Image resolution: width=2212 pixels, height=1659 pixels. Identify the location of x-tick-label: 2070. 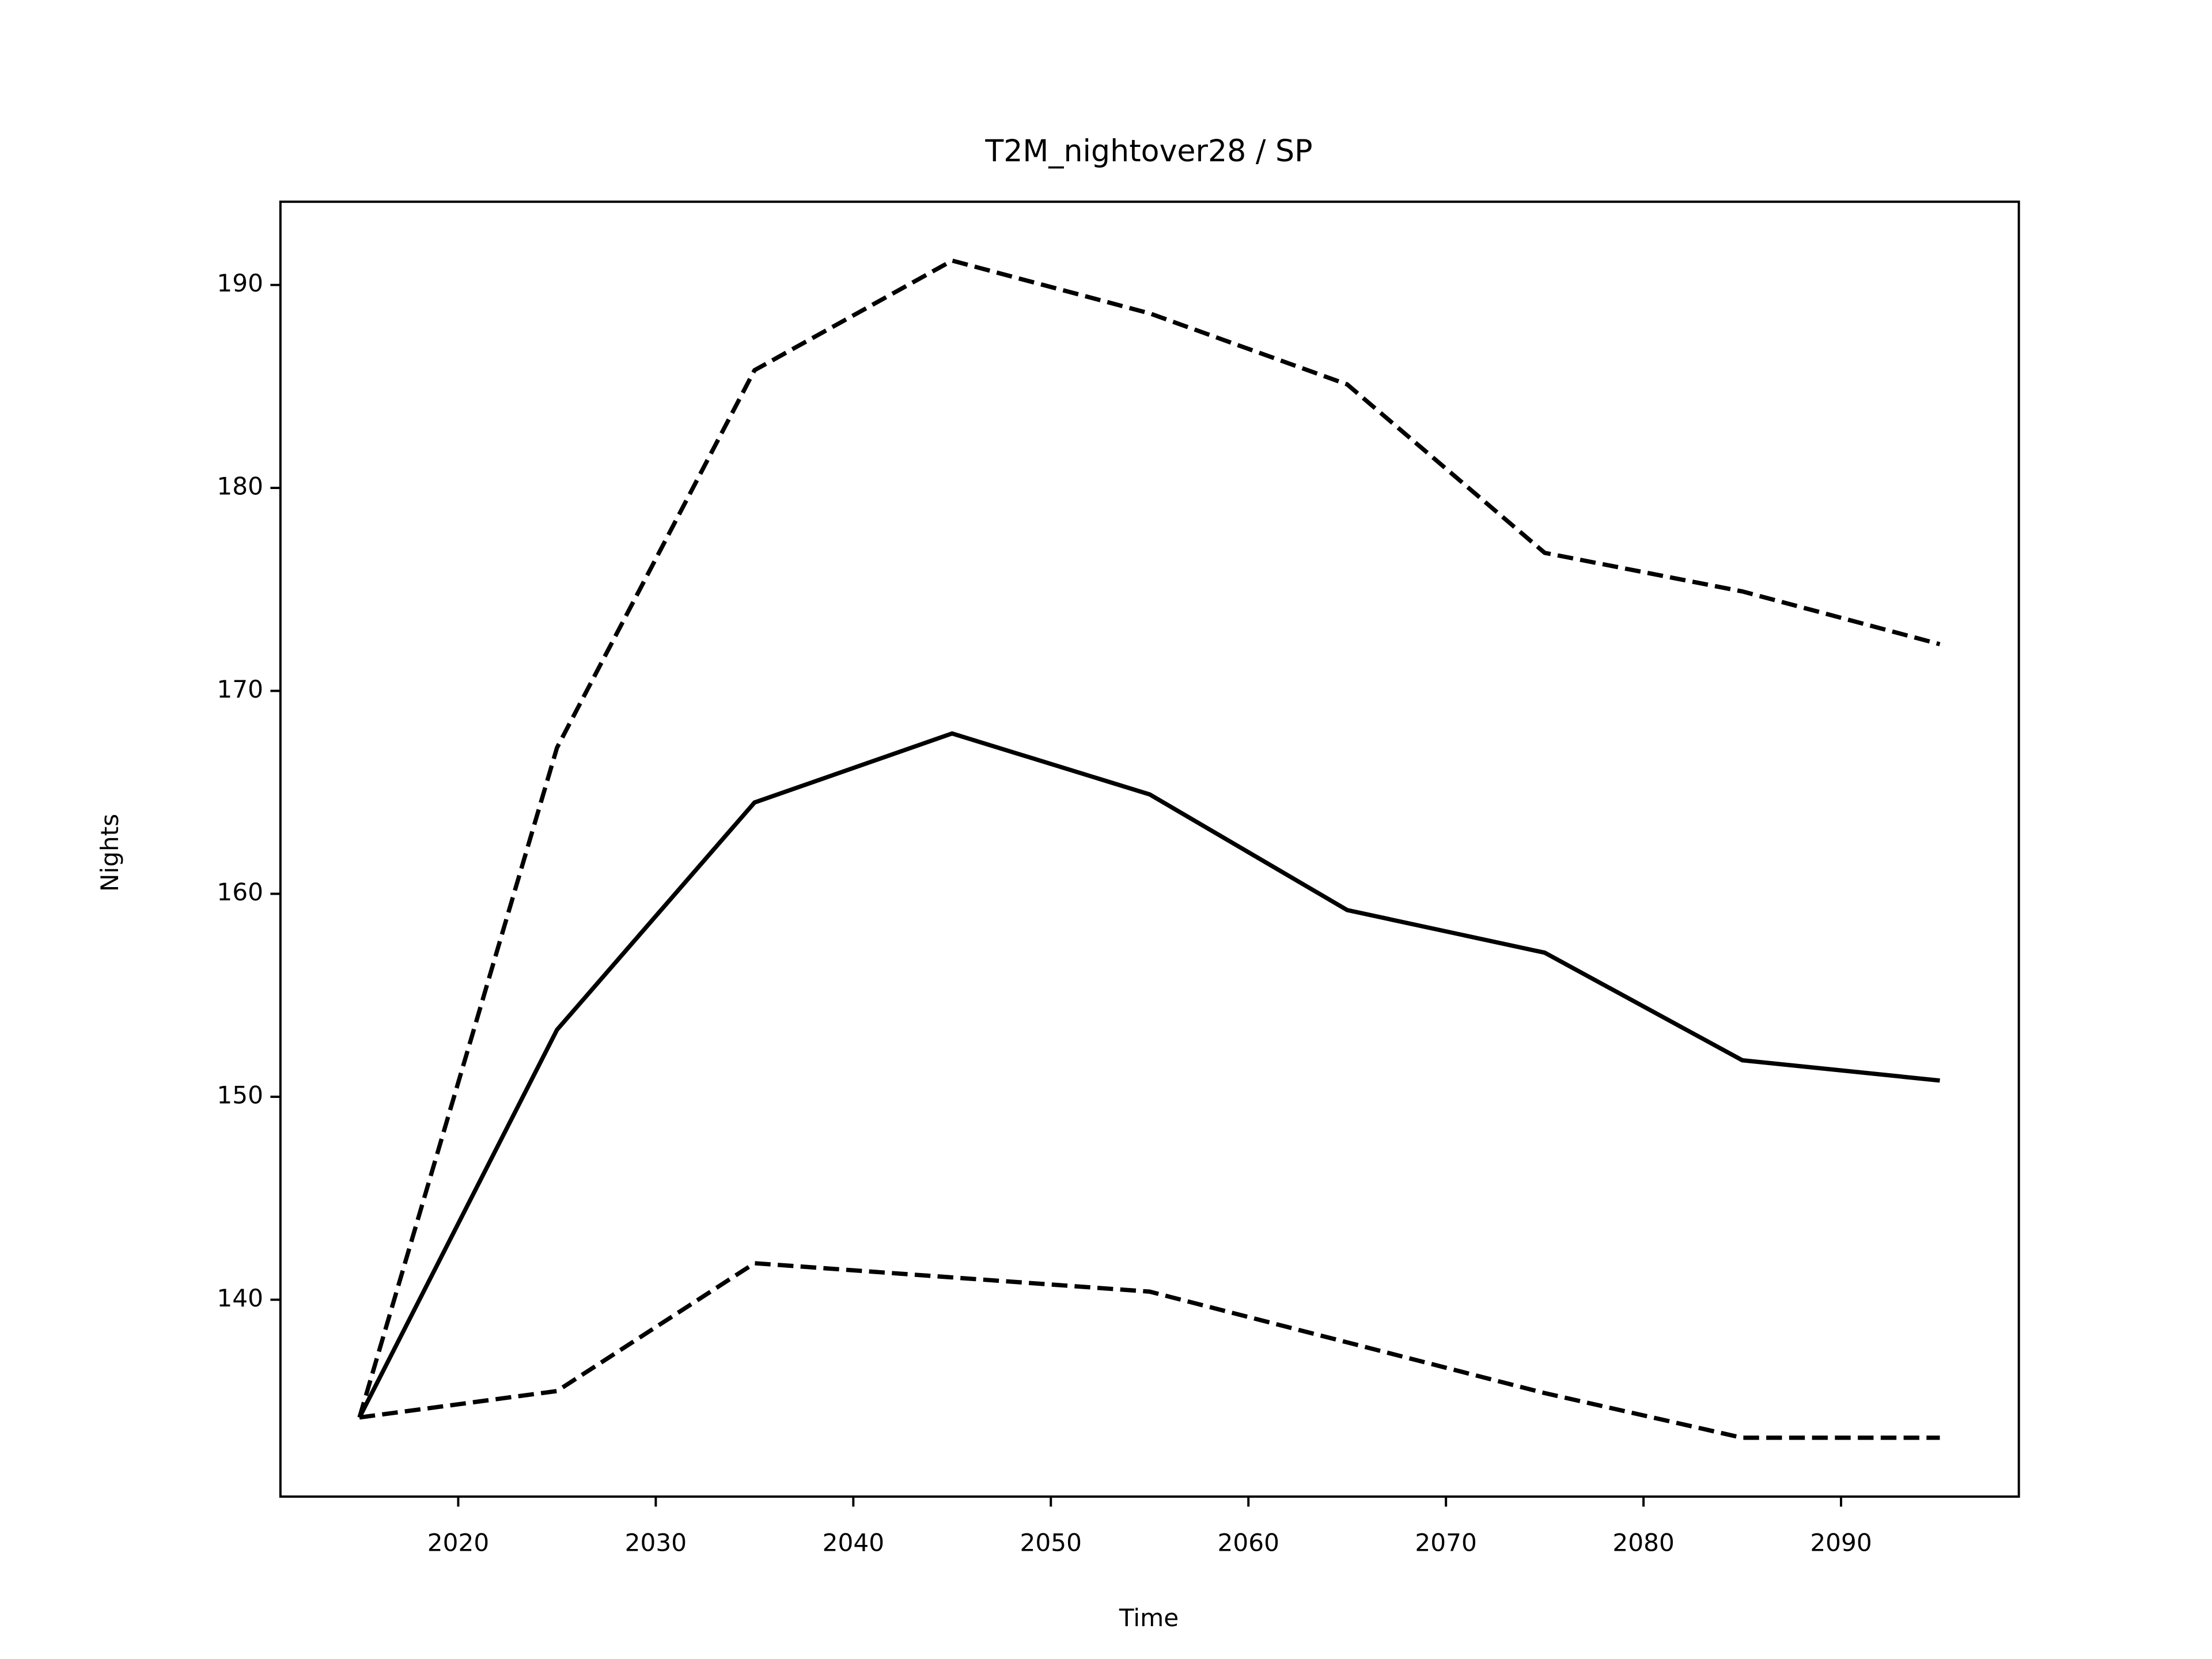
(1445, 1542).